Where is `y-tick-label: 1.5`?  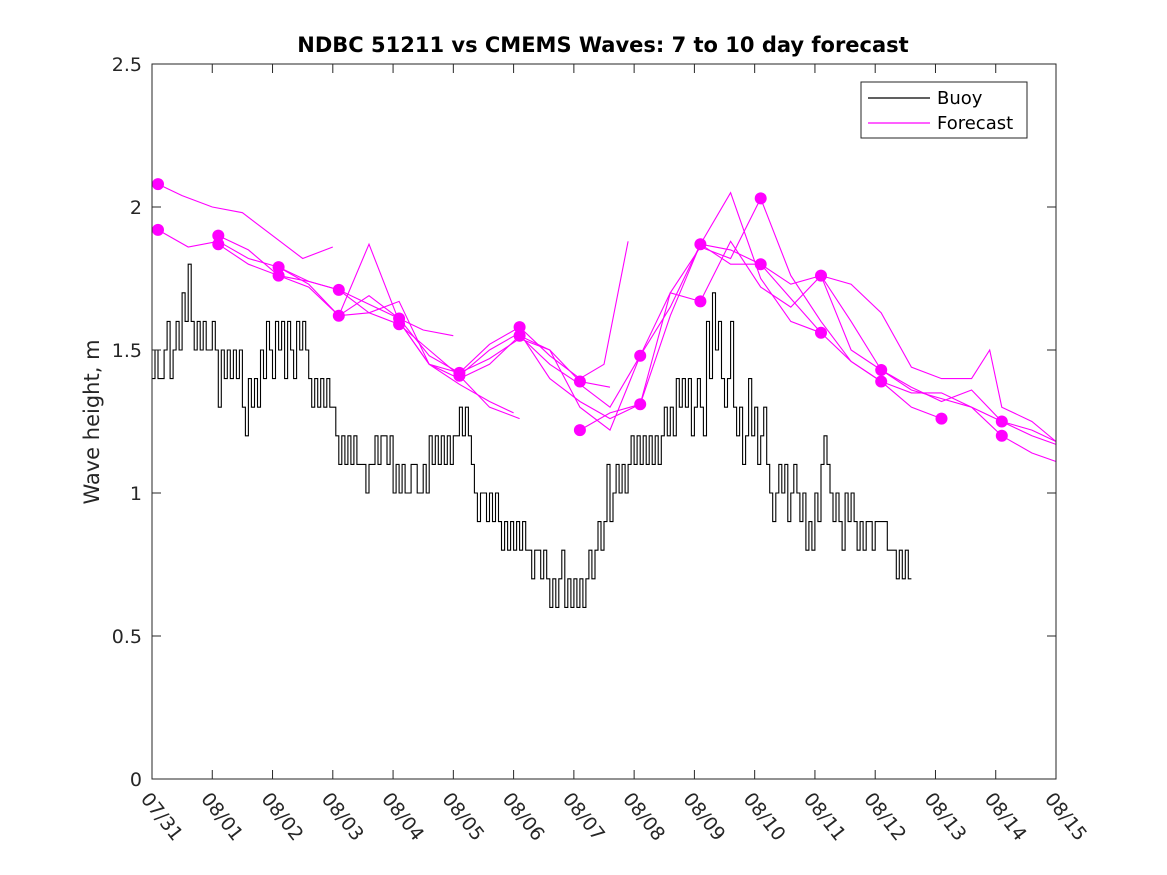
y-tick-label: 1.5 is located at coordinates (127, 351).